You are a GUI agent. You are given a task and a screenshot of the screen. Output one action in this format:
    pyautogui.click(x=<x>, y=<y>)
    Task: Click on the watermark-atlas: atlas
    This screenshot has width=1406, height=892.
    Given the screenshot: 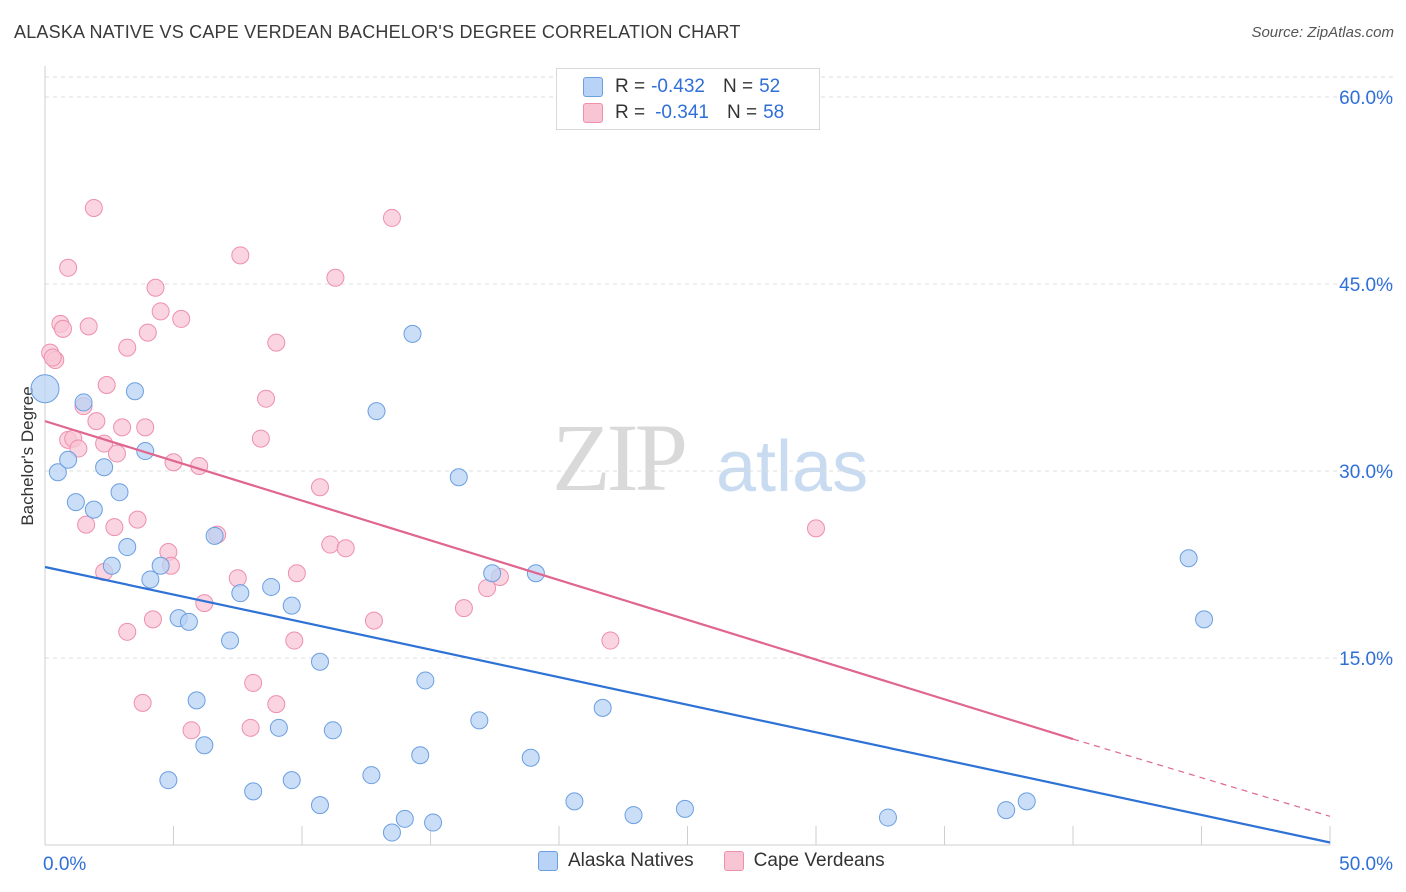 What is the action you would take?
    pyautogui.click(x=792, y=467)
    